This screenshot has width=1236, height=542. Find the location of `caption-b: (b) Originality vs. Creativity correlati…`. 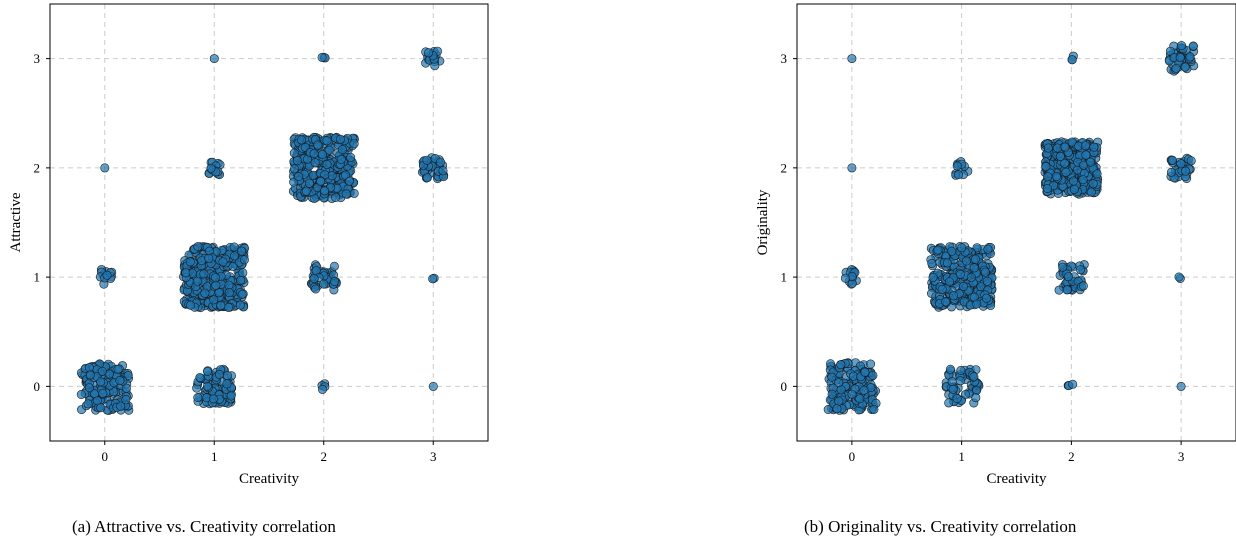

caption-b: (b) Originality vs. Creativity correlati… is located at coordinates (940, 526).